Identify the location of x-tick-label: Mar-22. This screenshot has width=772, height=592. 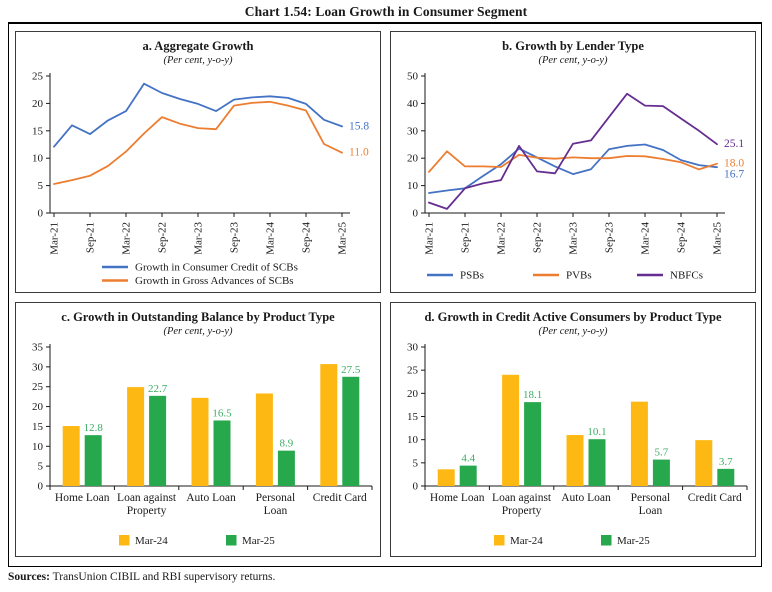
(127, 238).